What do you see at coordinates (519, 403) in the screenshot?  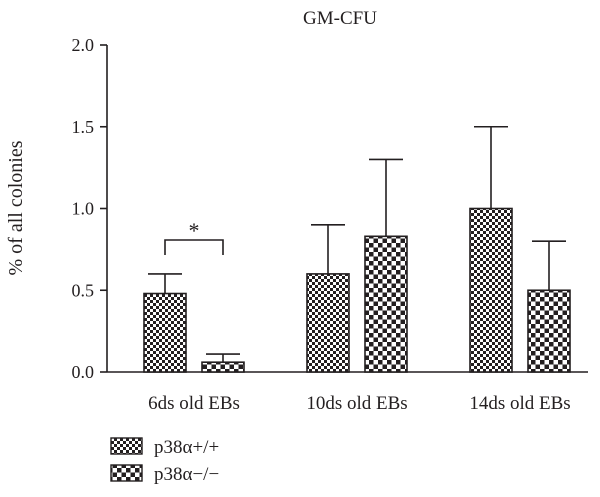 I see `x-tick-label: 14ds old EBs` at bounding box center [519, 403].